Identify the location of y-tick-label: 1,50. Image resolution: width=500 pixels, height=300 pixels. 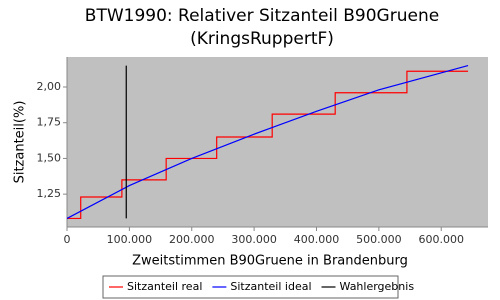
(49, 157).